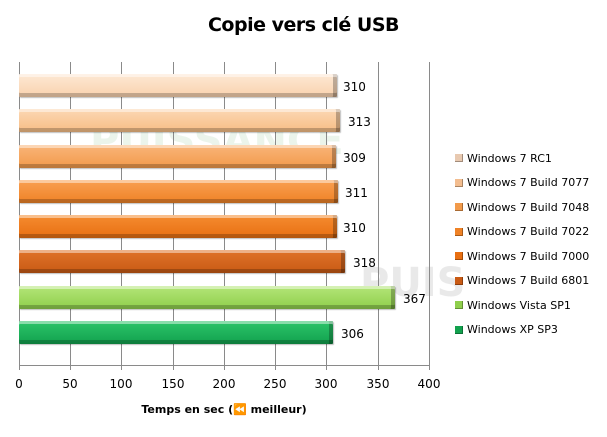  What do you see at coordinates (303, 25) in the screenshot?
I see `chart-title: Copie vers clé USB` at bounding box center [303, 25].